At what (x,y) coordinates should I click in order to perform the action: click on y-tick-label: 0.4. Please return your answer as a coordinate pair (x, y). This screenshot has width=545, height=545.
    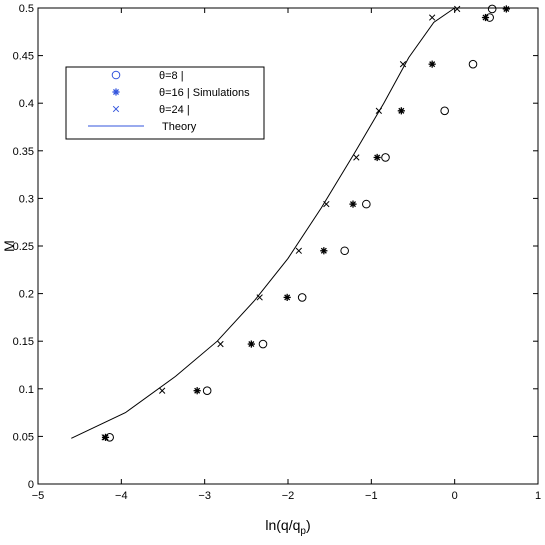
    Looking at the image, I should click on (26, 104).